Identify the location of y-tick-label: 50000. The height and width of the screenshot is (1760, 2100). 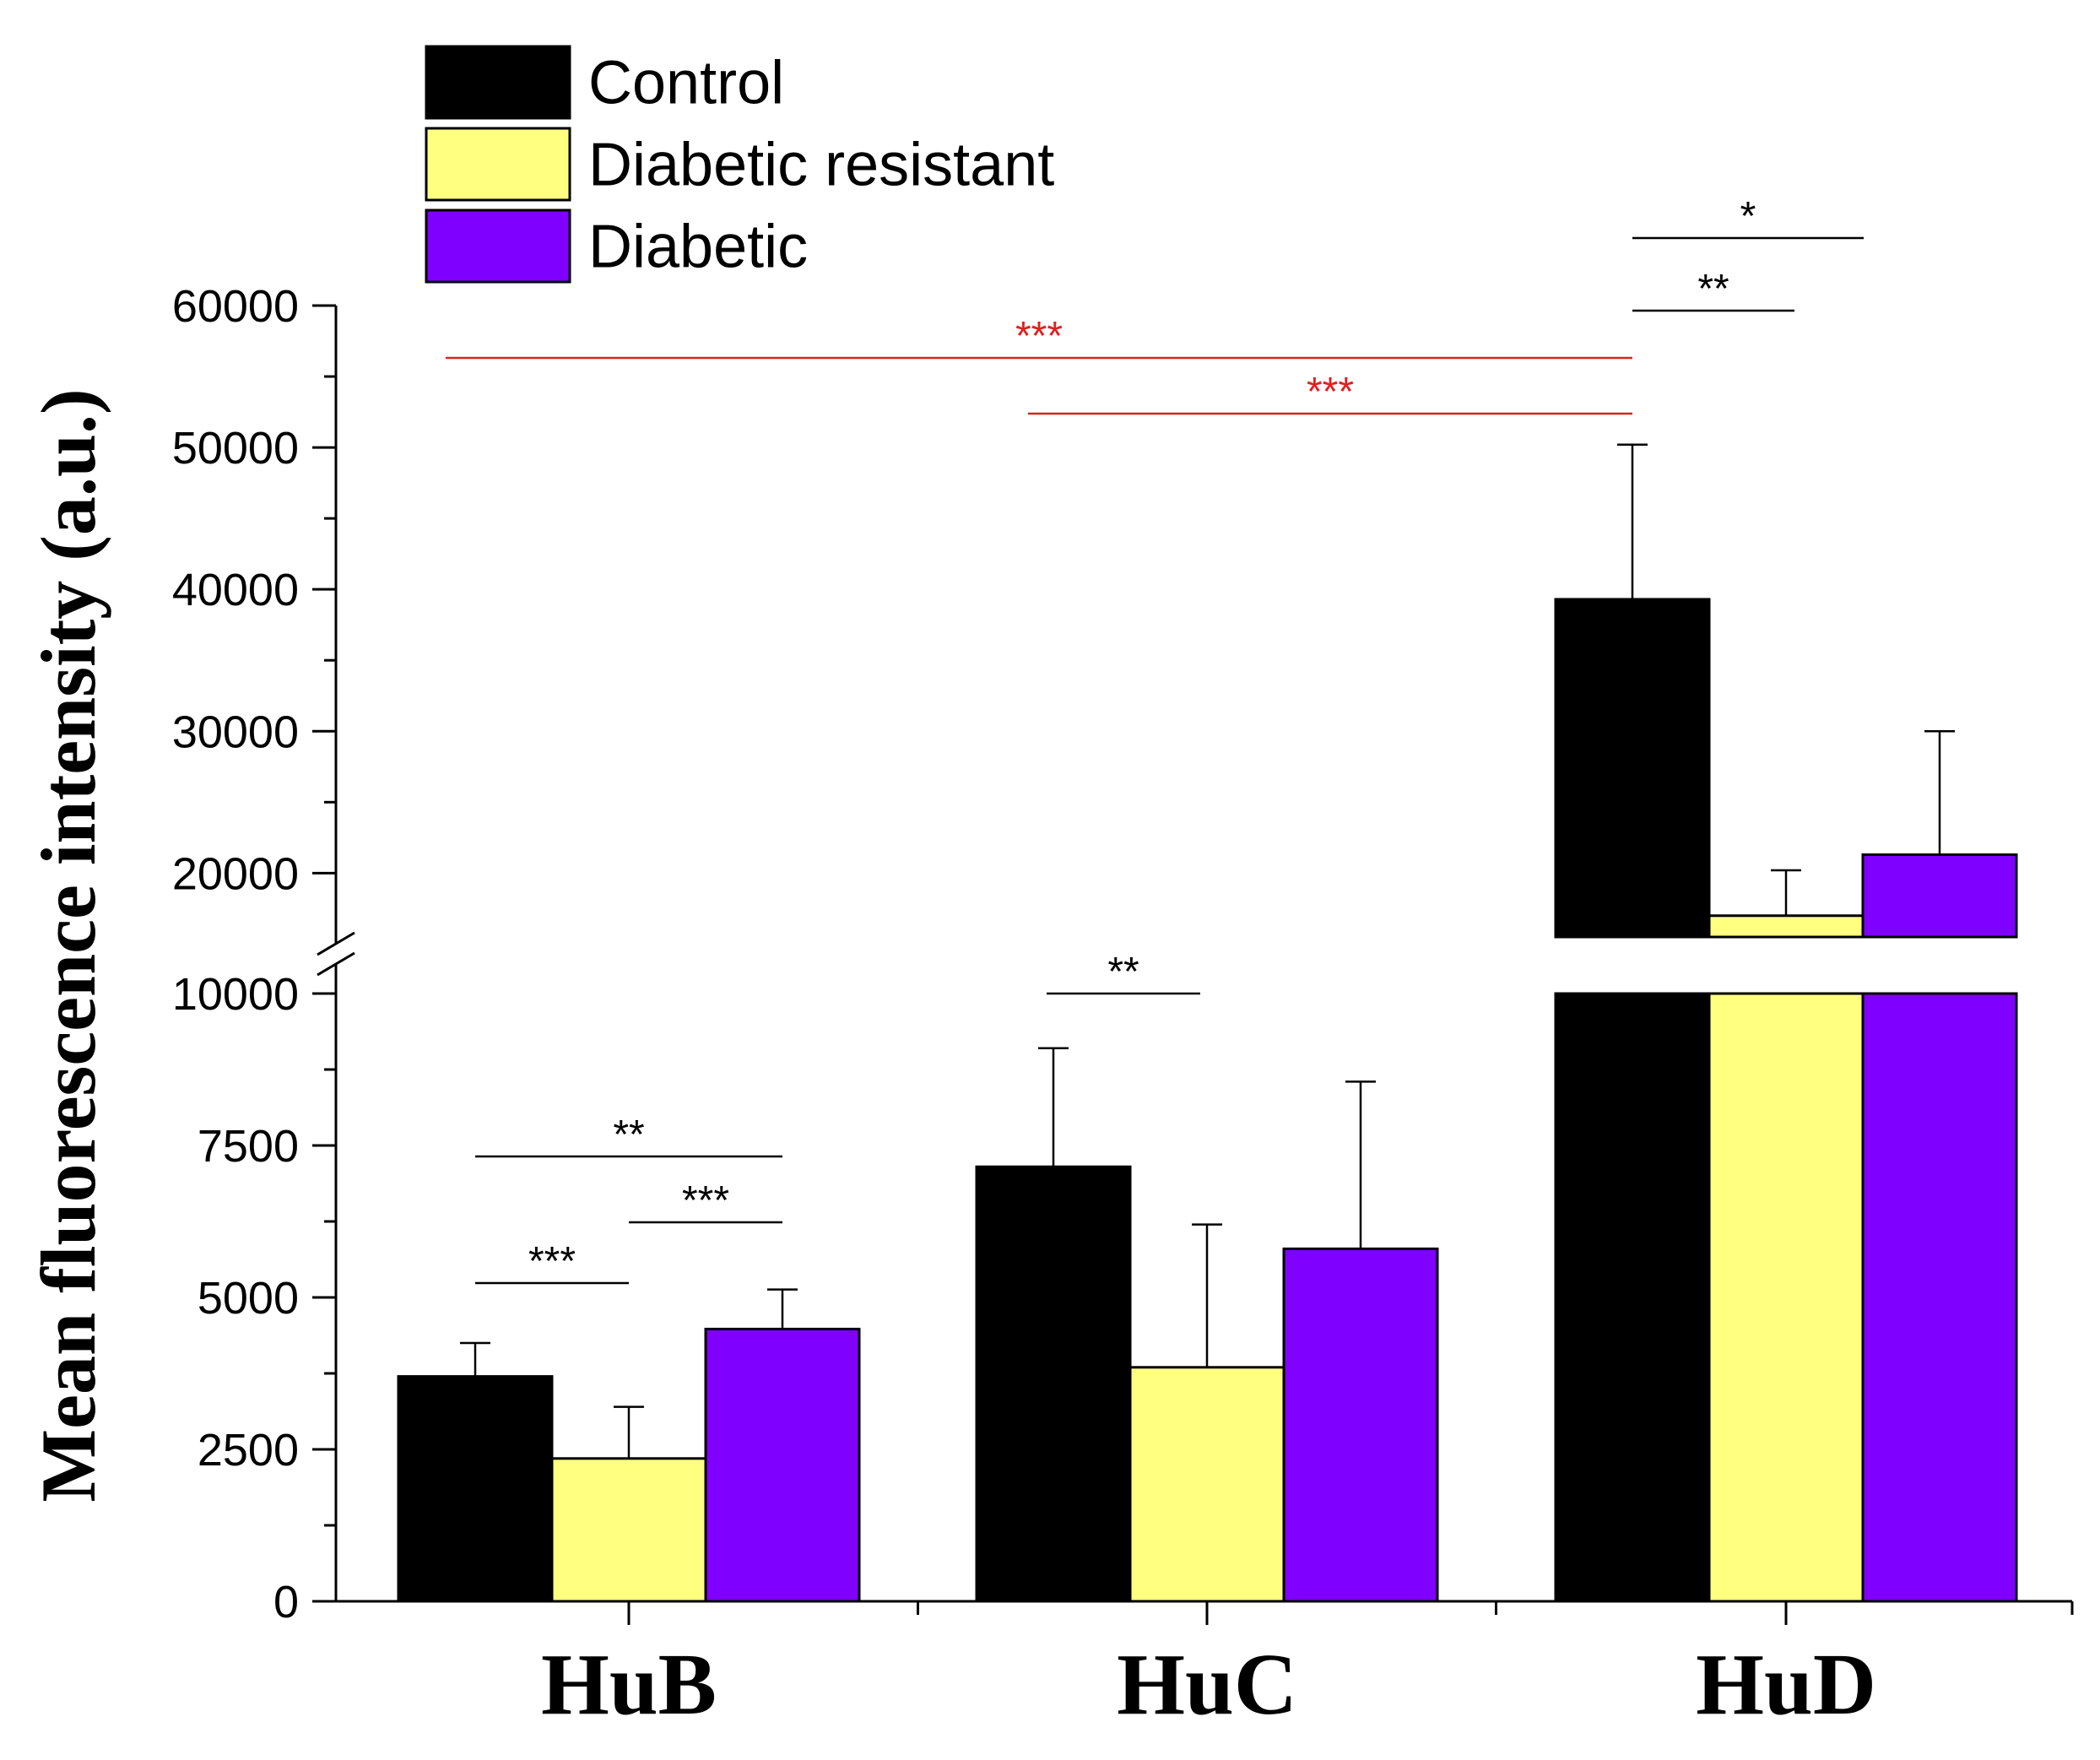
(235, 448).